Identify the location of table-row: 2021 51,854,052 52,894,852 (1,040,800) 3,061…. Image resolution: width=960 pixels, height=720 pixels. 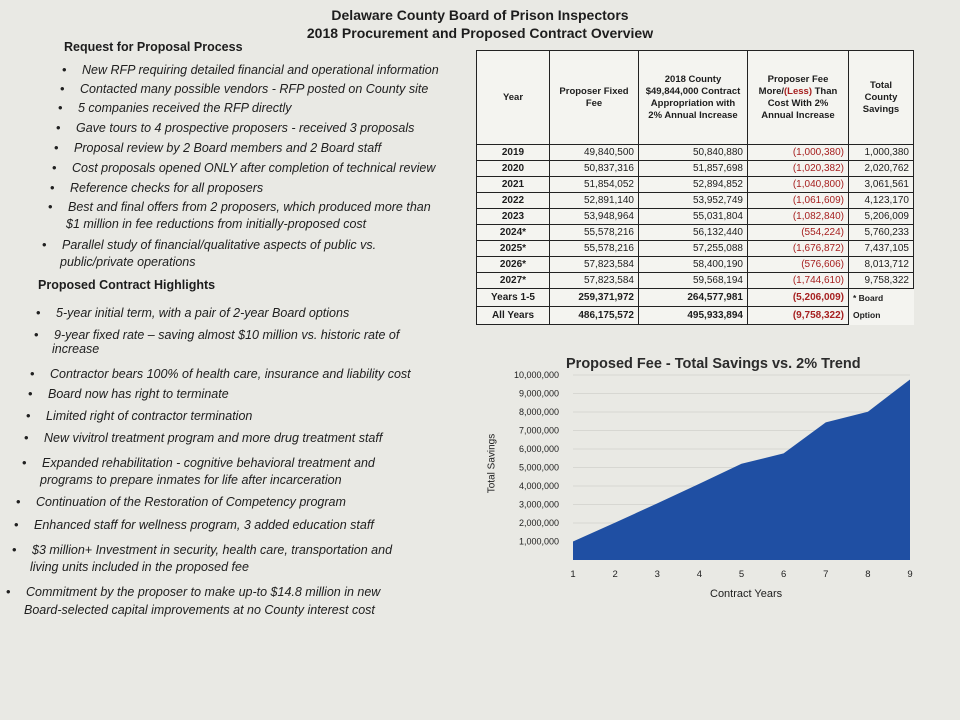
(695, 184).